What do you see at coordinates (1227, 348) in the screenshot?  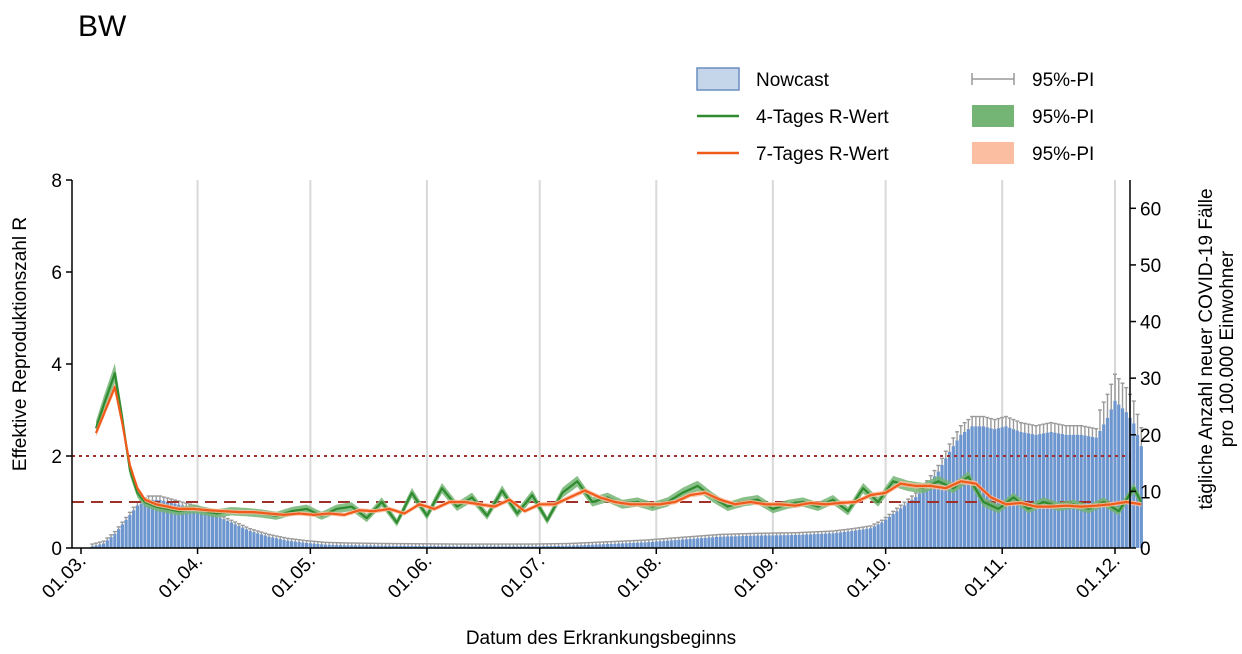 I see `y-axis-right-title-2: pro 100.000 Einwohner` at bounding box center [1227, 348].